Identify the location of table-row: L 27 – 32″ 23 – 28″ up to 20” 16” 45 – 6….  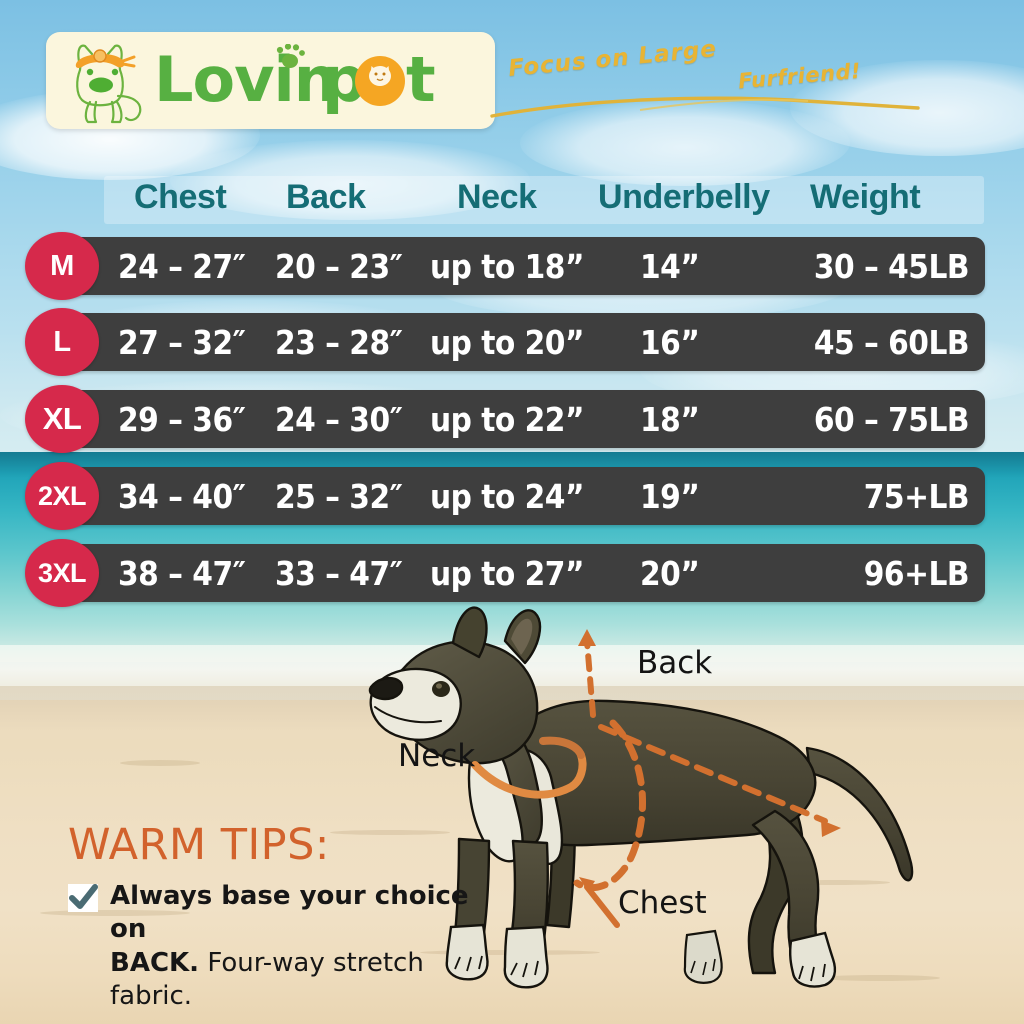
(505, 342).